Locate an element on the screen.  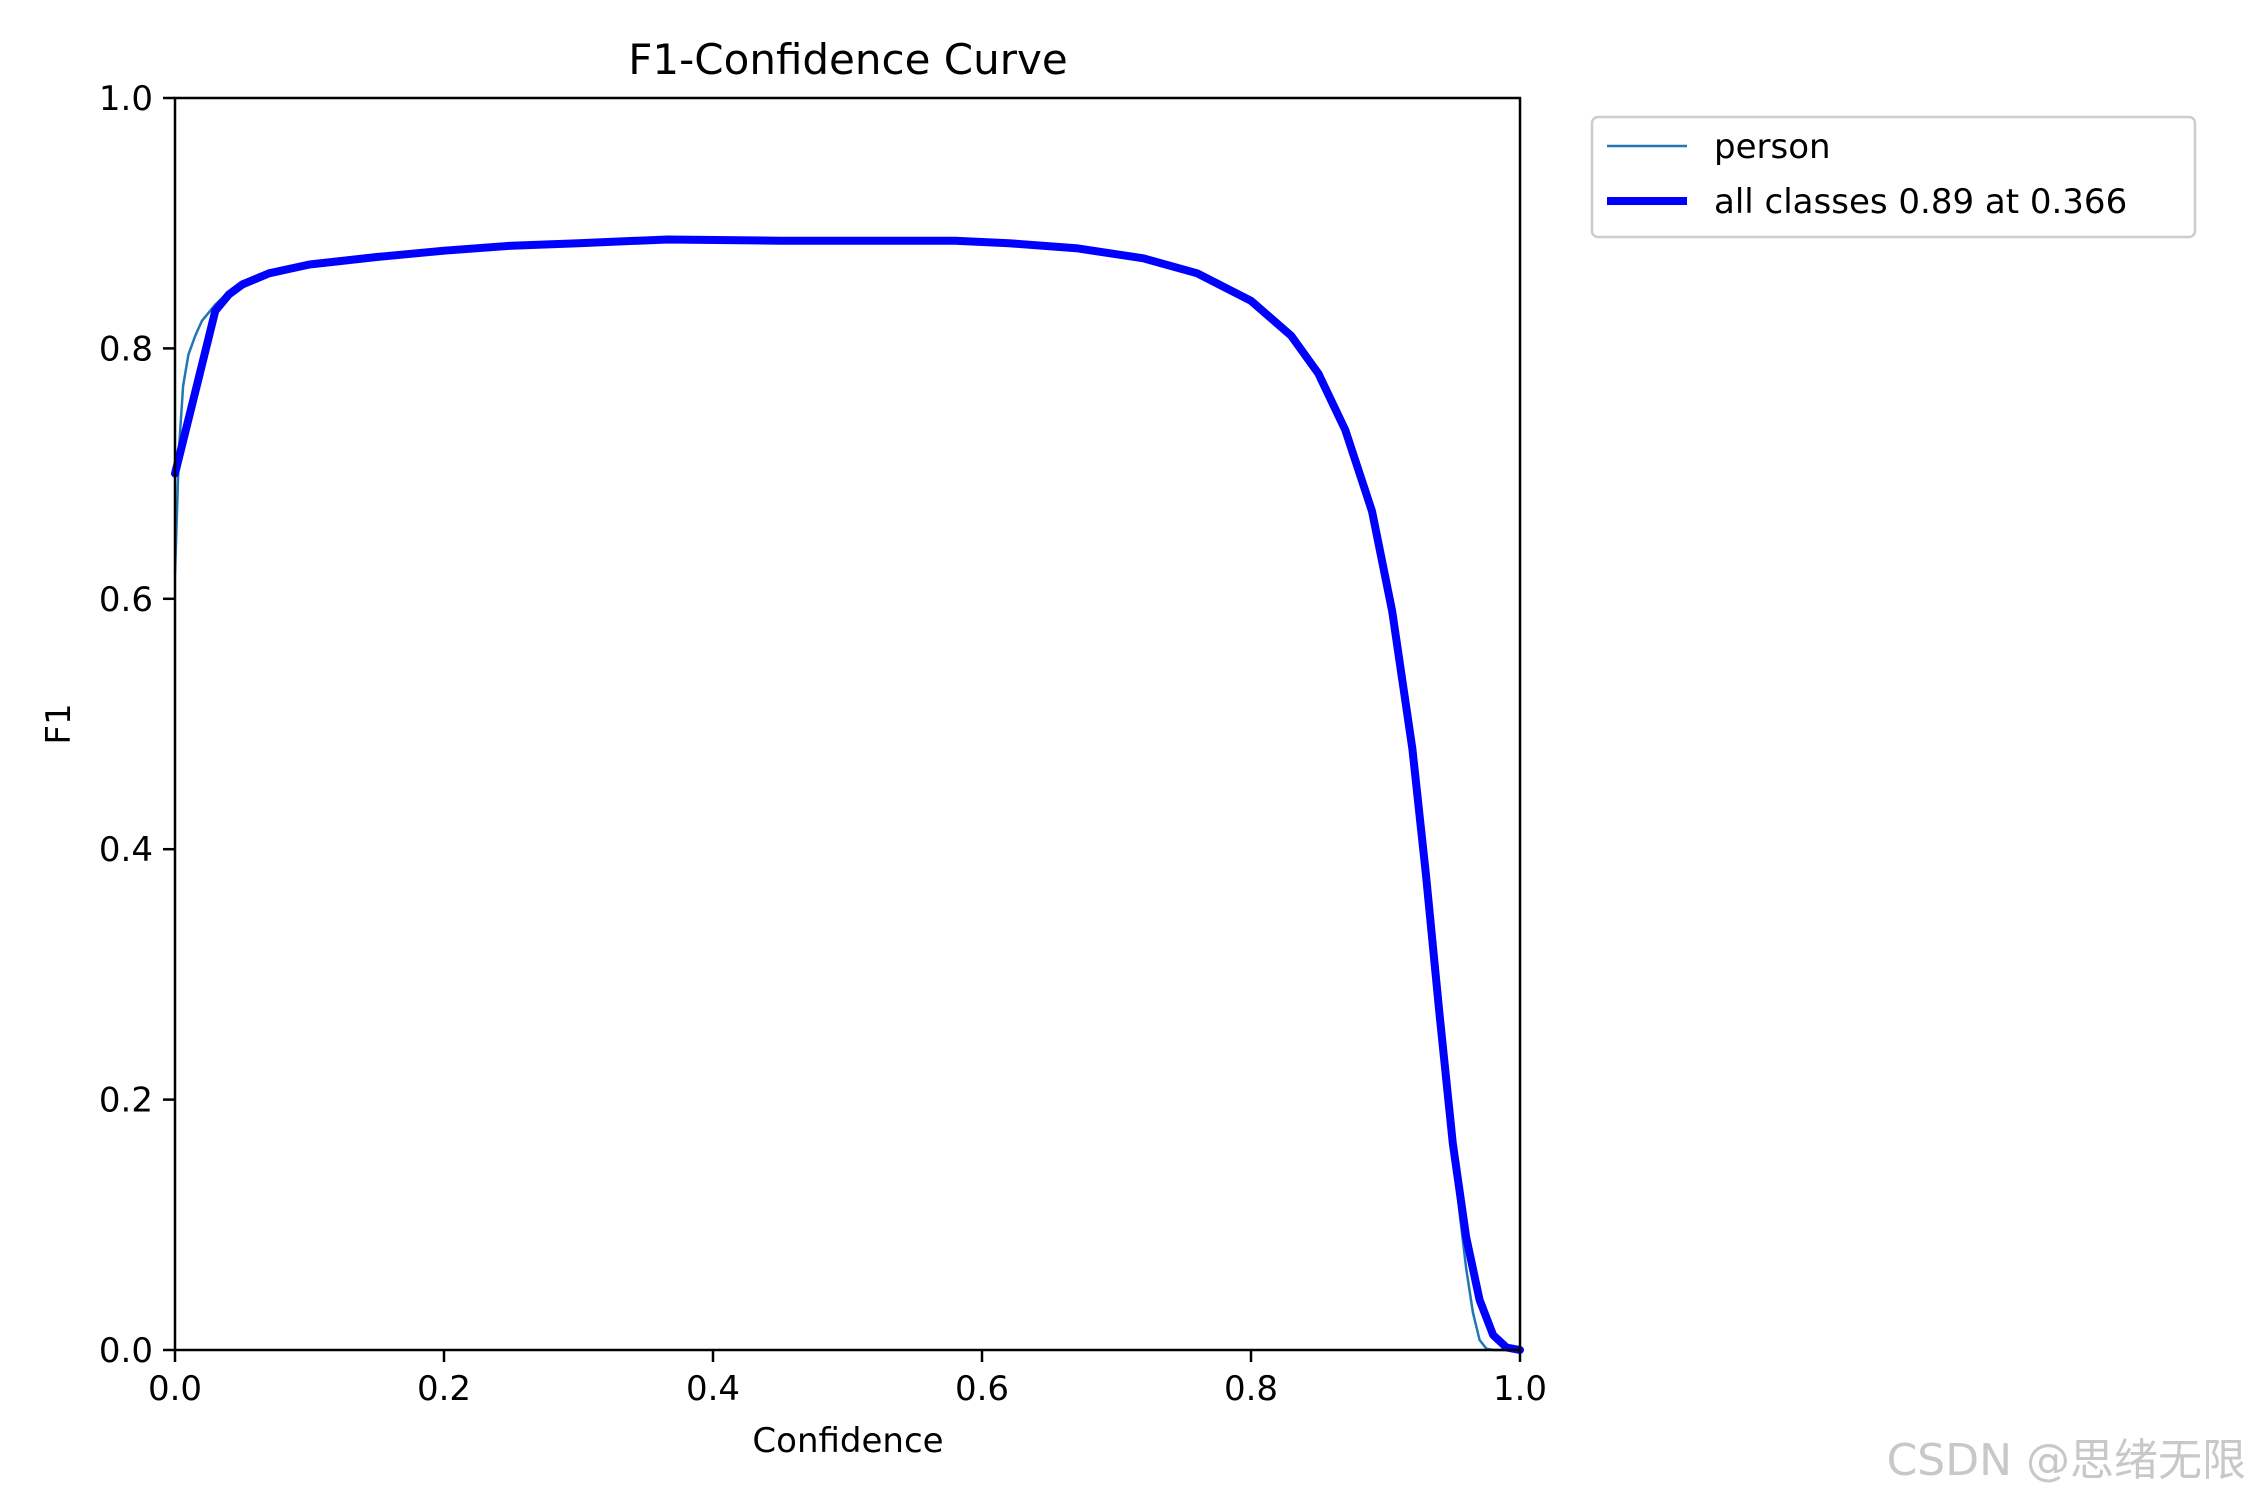
x-tick-label: 0.4 is located at coordinates (713, 1389).